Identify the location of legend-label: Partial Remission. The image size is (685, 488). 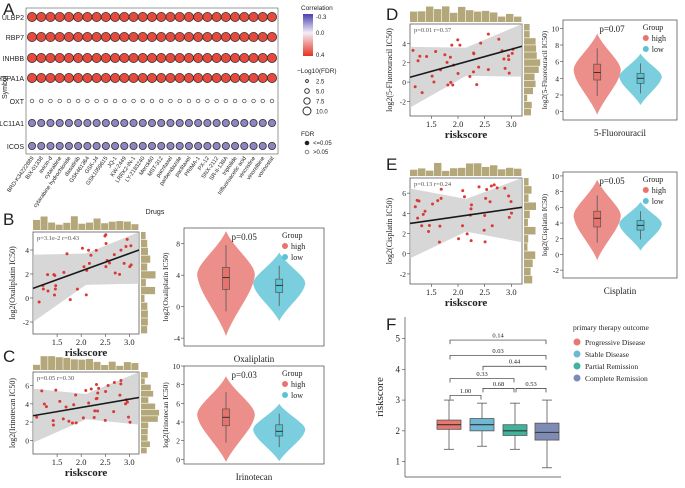
(611, 366).